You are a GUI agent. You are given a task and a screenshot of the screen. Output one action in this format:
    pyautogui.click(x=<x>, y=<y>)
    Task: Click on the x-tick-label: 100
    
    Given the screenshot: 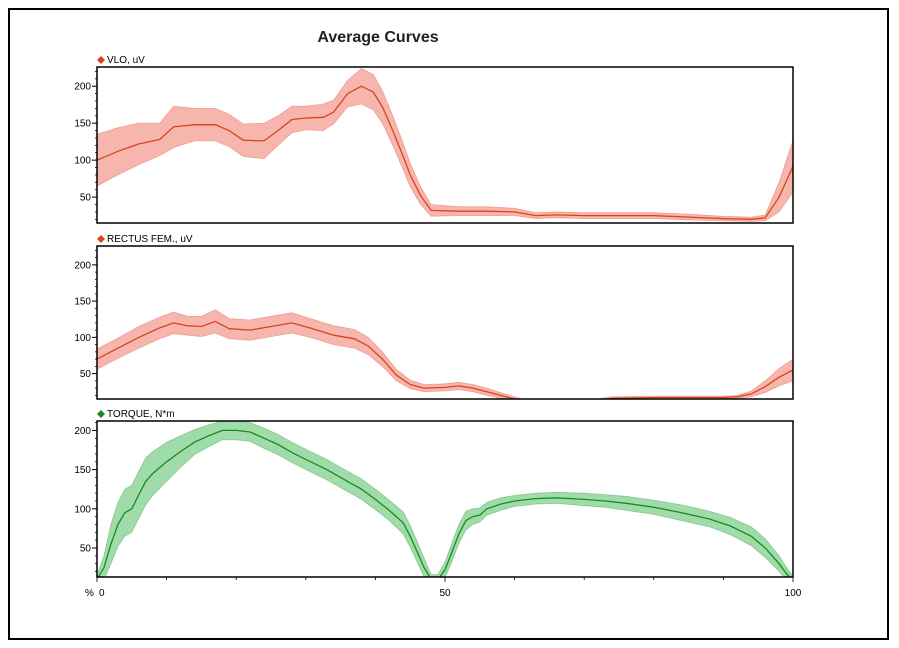 What is the action you would take?
    pyautogui.click(x=793, y=593)
    